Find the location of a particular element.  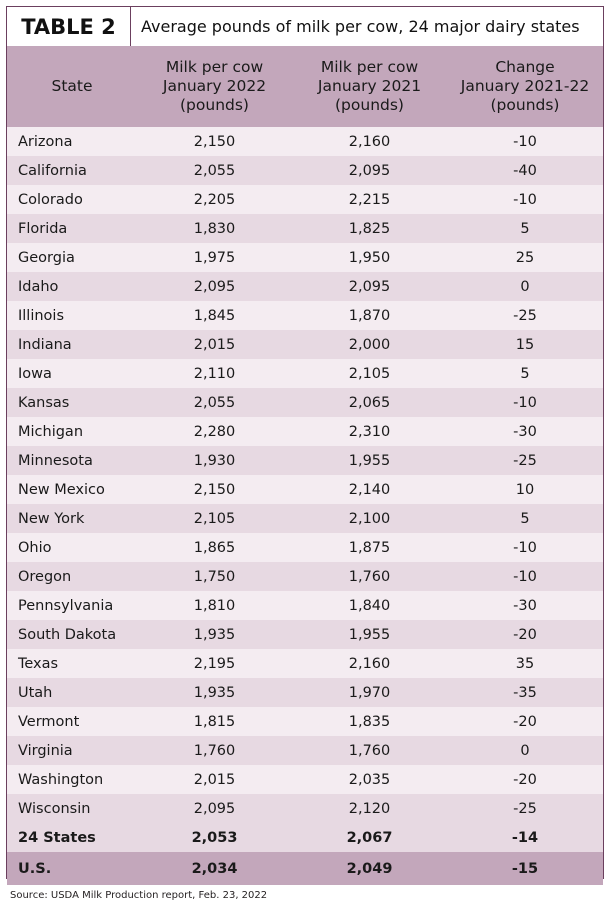

cell-state: Florida is located at coordinates (72, 228).